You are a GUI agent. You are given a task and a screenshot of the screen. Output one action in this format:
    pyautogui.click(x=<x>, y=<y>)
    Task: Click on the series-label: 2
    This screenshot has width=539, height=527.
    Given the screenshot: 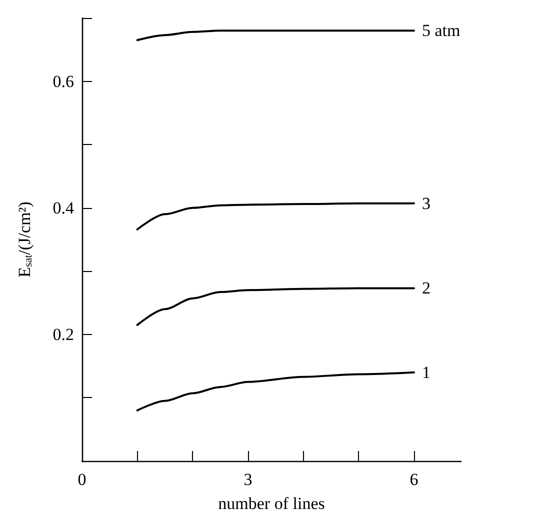 What is the action you would take?
    pyautogui.click(x=426, y=288)
    